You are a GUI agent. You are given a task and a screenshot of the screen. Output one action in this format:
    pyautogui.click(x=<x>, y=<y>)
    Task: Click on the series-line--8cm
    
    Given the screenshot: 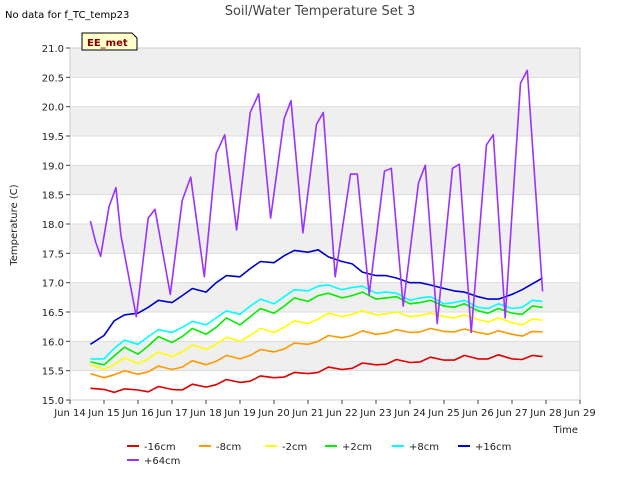 What is the action you would take?
    pyautogui.click(x=316, y=353)
    